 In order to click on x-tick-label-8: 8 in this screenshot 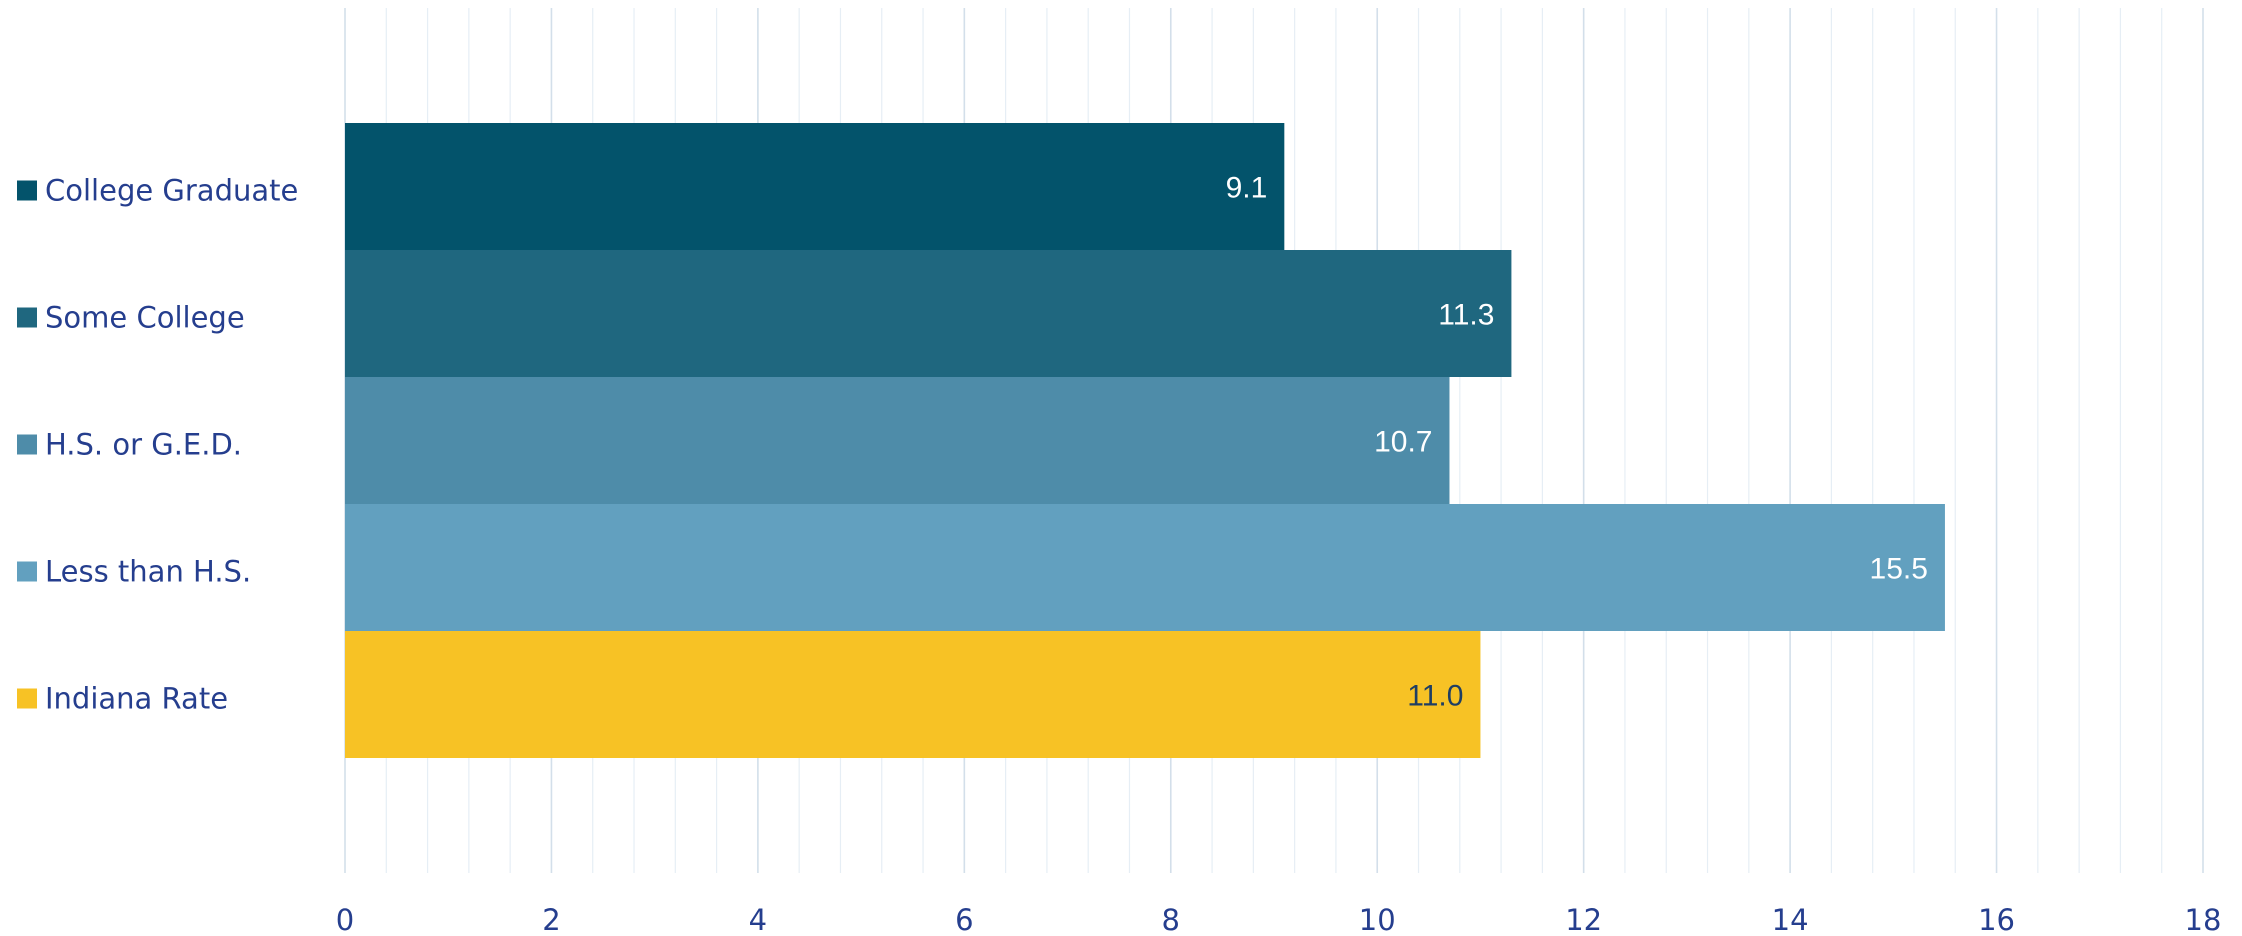, I will do `click(1171, 919)`.